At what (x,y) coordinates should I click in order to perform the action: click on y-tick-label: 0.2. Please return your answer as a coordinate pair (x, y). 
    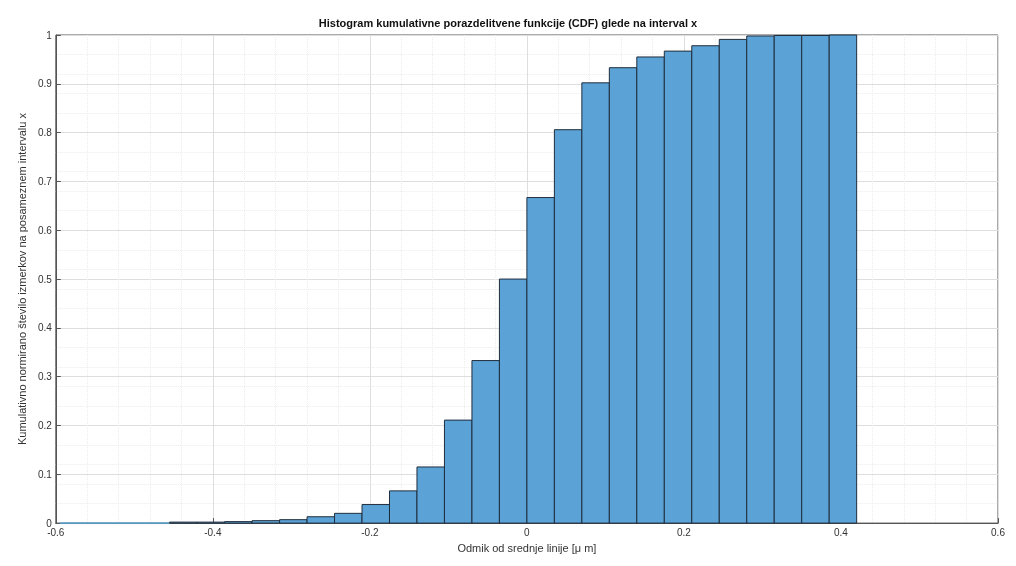
    Looking at the image, I should click on (45, 425).